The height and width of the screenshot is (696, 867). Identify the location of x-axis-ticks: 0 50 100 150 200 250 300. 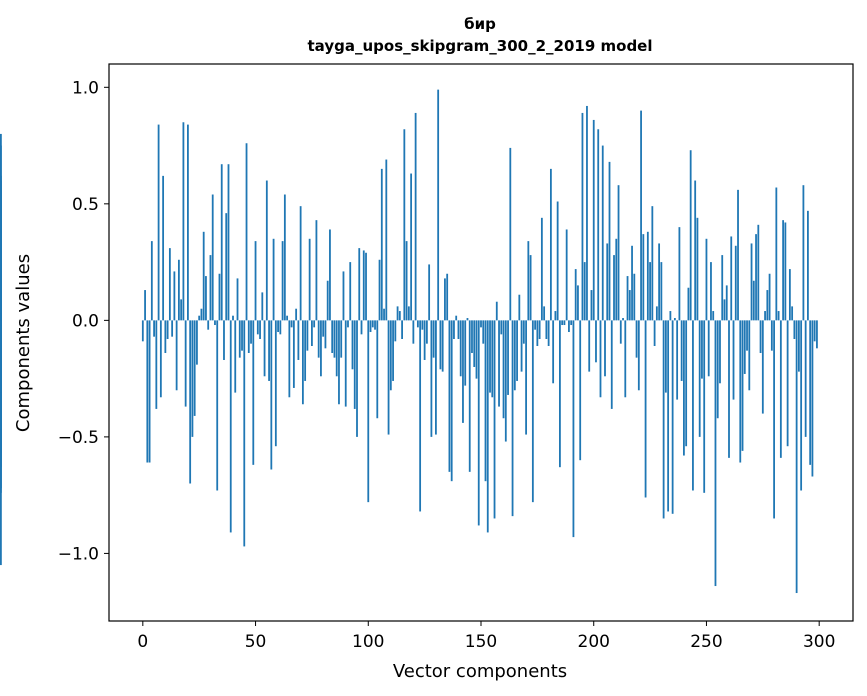
(486, 636).